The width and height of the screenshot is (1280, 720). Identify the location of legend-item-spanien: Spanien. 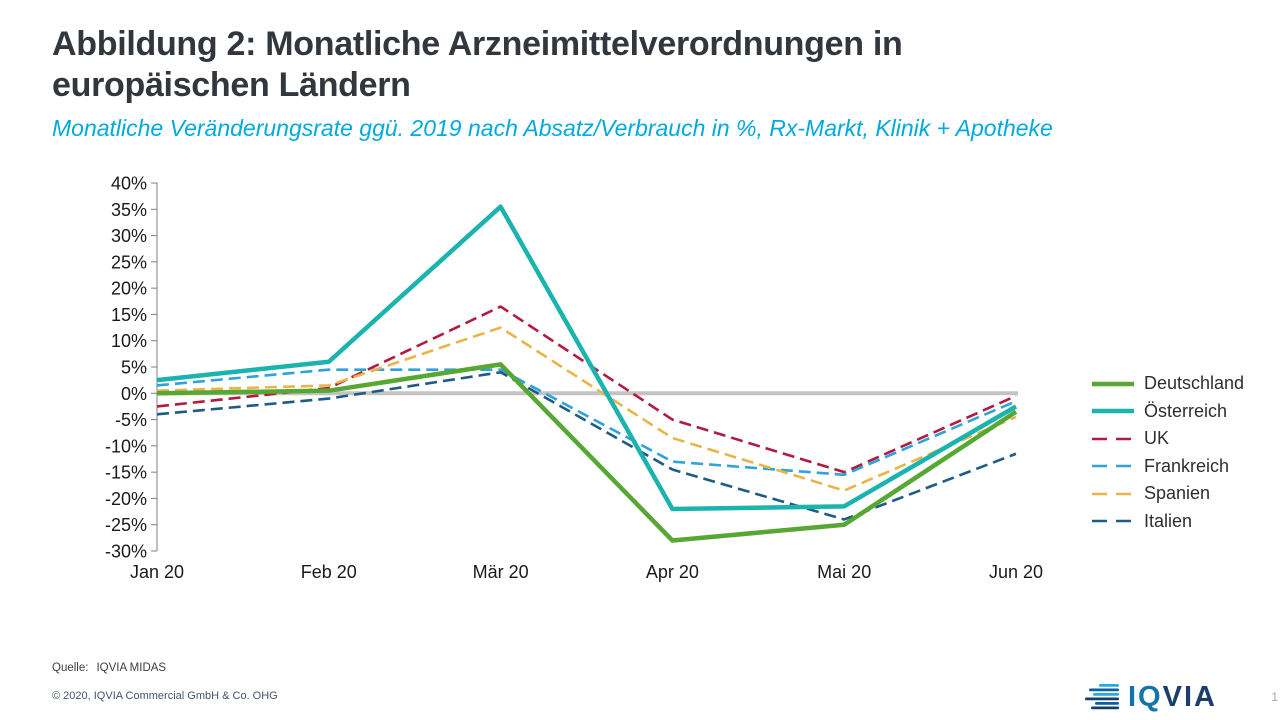
(1167, 494).